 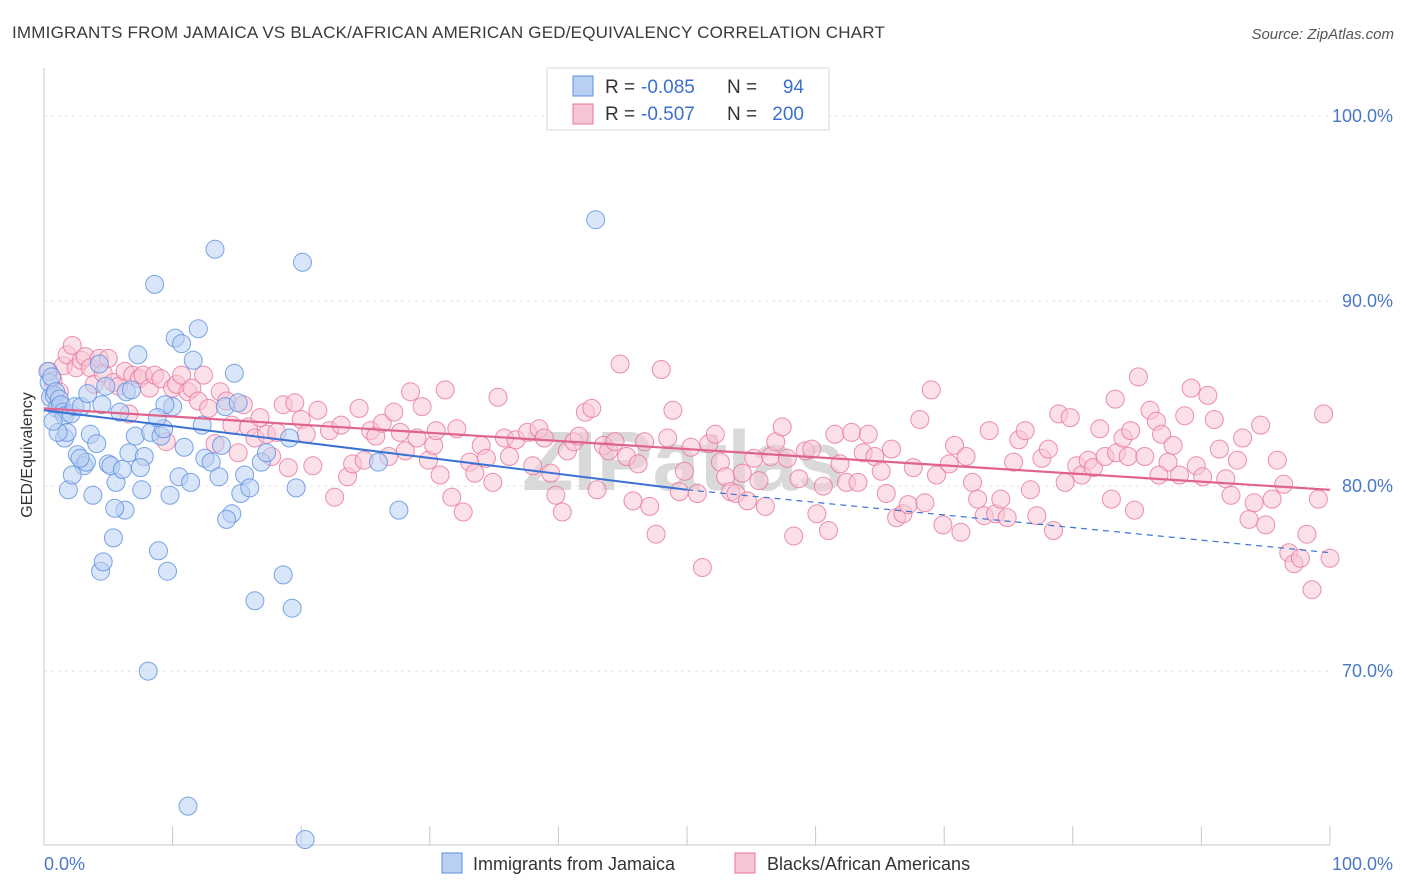 What do you see at coordinates (668, 114) in the screenshot?
I see `legend-r-value-blacks: -0.507` at bounding box center [668, 114].